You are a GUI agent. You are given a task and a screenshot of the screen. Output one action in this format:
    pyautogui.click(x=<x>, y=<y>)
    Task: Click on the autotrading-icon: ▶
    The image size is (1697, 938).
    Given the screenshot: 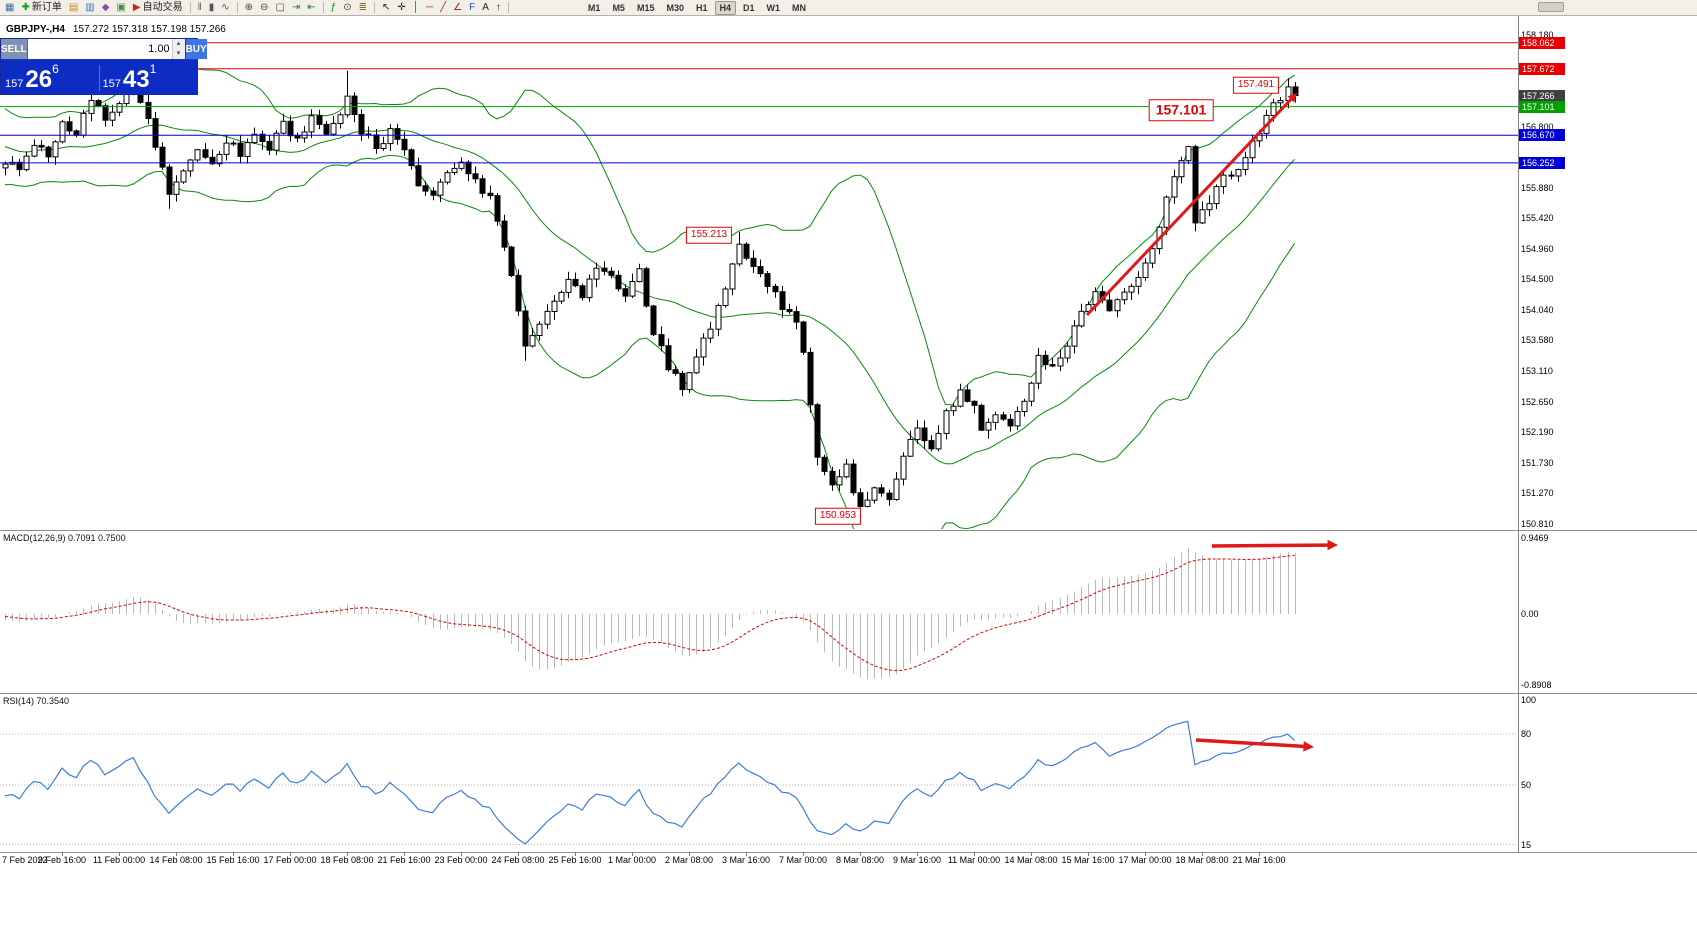 What is the action you would take?
    pyautogui.click(x=136, y=7)
    